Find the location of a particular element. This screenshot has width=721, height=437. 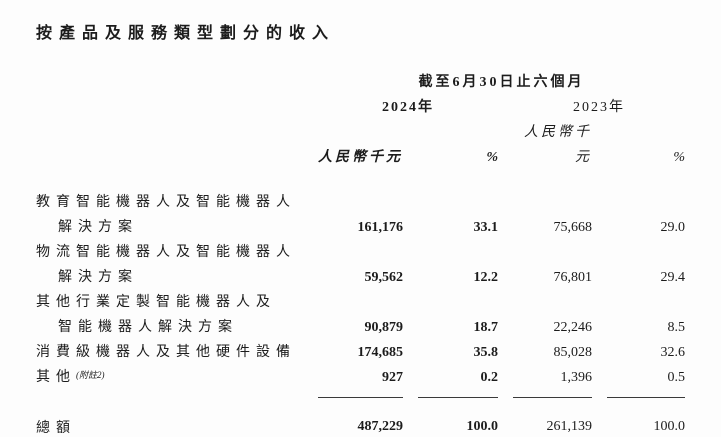

amount-2024: 174,685 is located at coordinates (380, 352).